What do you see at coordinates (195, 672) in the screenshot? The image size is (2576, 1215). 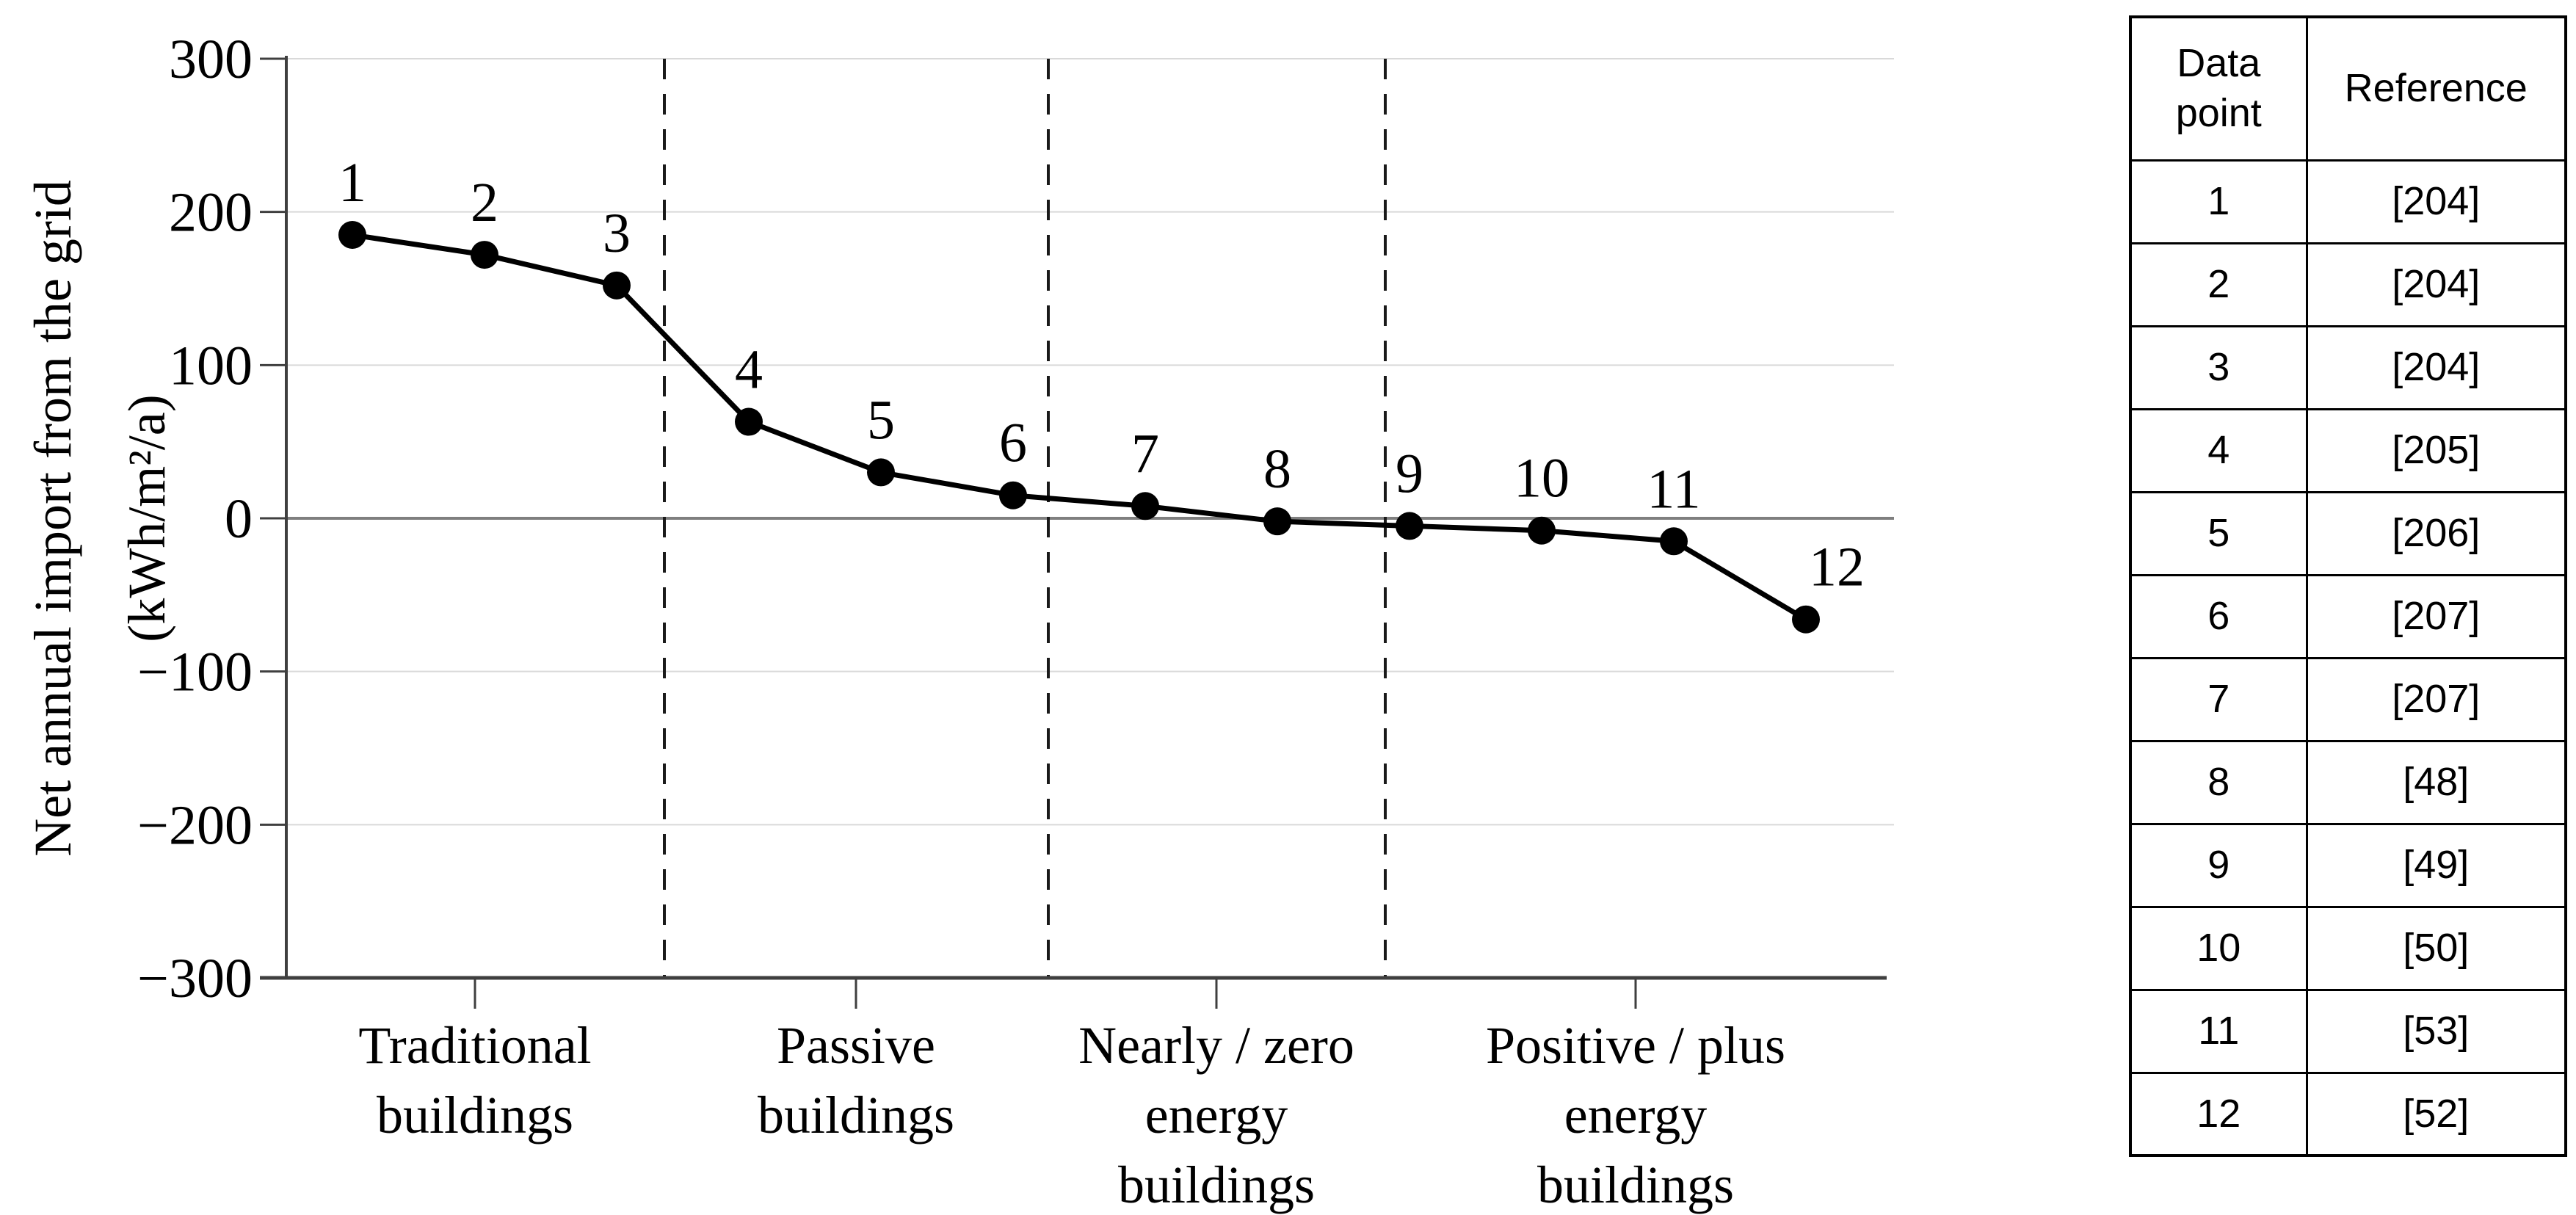 I see `y-tick-label: −100` at bounding box center [195, 672].